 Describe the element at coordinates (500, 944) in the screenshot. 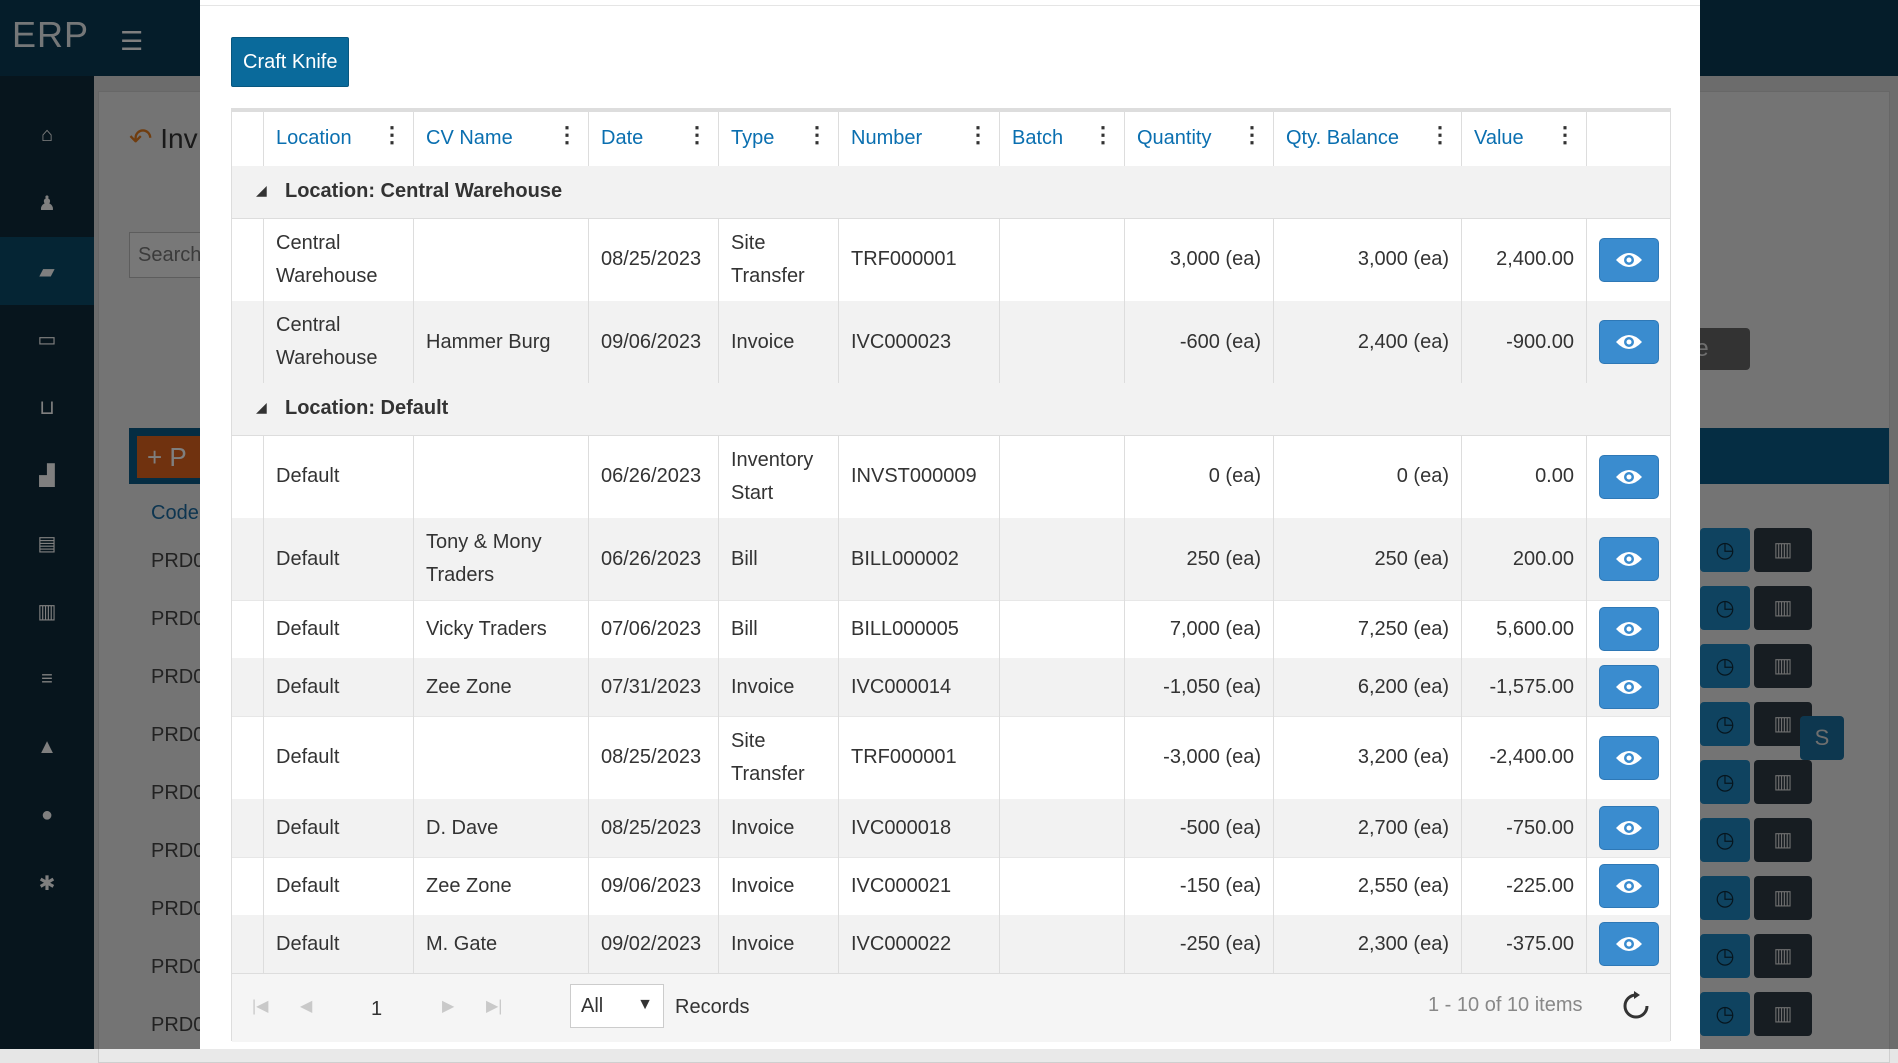

I see `cell-cv-name: M. Gate` at that location.